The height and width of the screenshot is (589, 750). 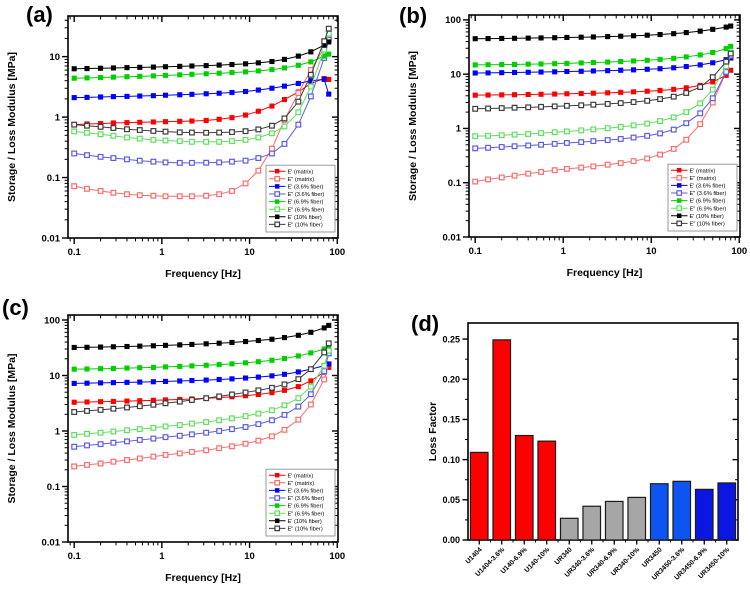 What do you see at coordinates (425, 323) in the screenshot?
I see `panel-d-letter: (d)` at bounding box center [425, 323].